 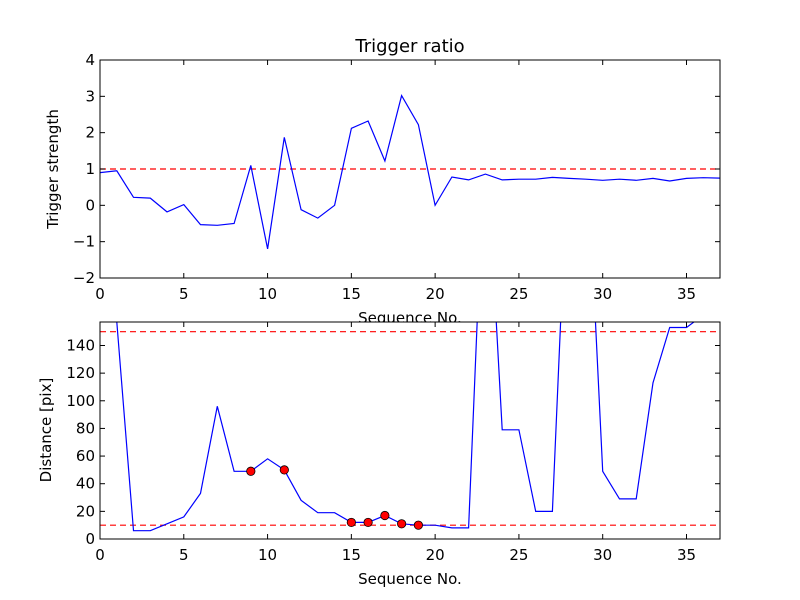 I want to click on top-y-tick-label: −1, so click(x=84, y=242).